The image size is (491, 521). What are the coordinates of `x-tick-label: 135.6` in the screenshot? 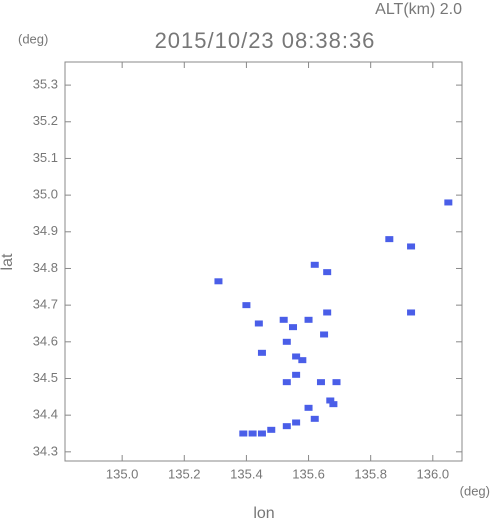 It's located at (308, 473).